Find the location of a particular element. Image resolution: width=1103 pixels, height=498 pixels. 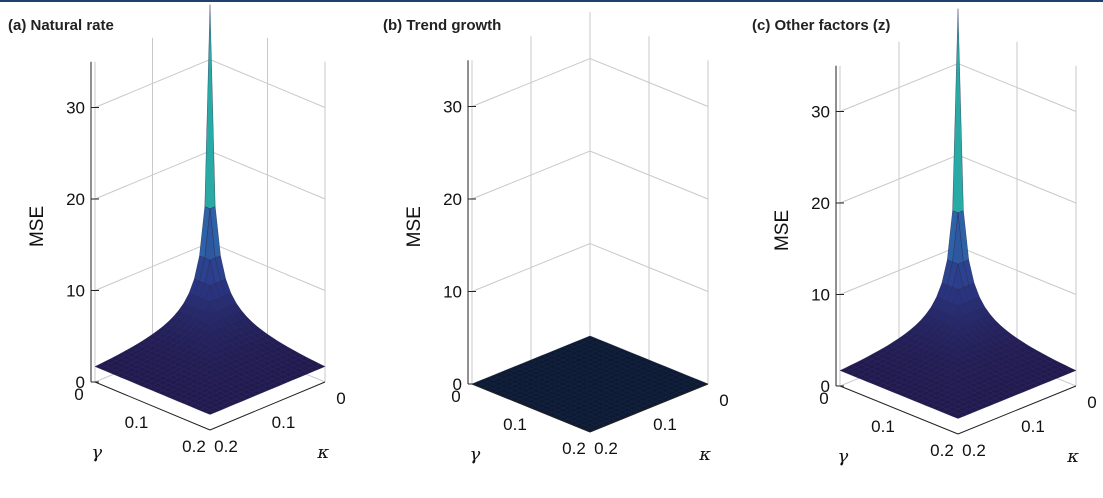

panel-title-c: (c) Other factors (z) is located at coordinates (821, 25).